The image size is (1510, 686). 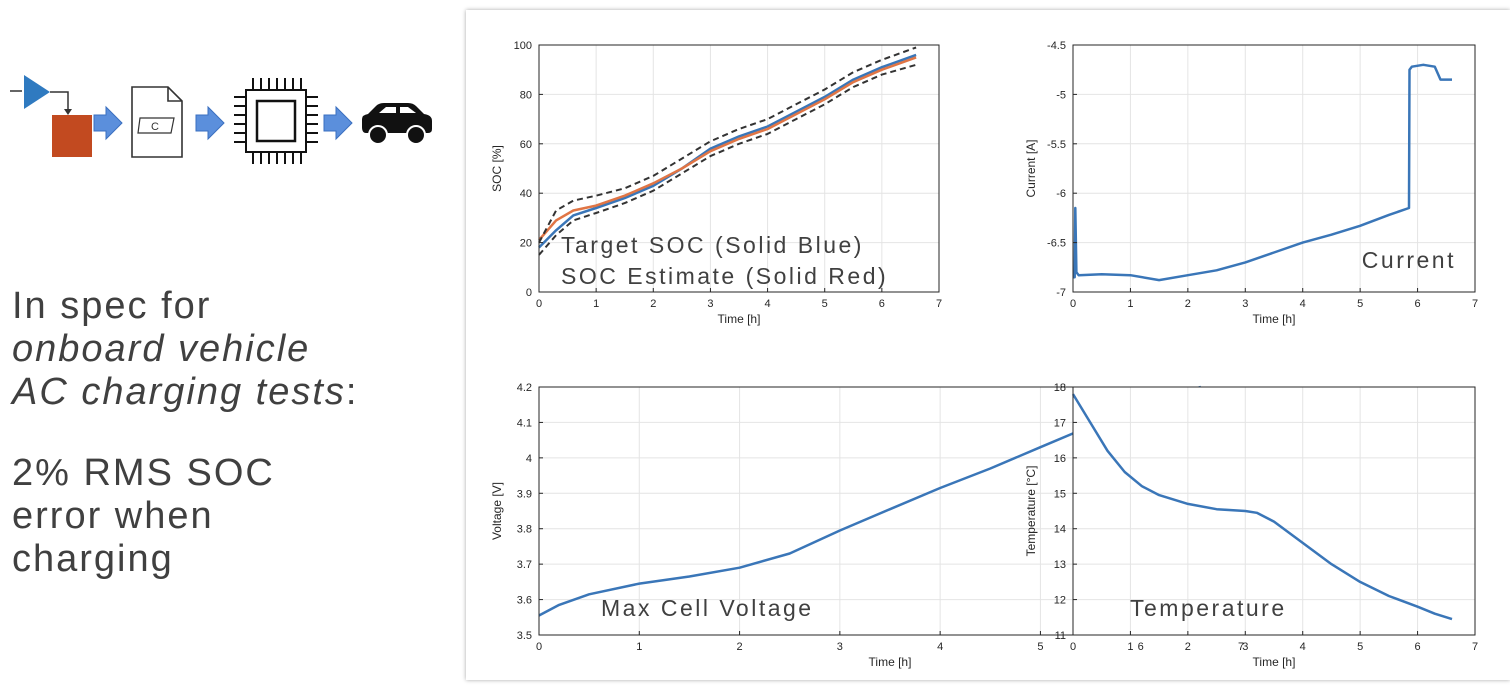 What do you see at coordinates (529, 293) in the screenshot?
I see `y-tick-label: 0` at bounding box center [529, 293].